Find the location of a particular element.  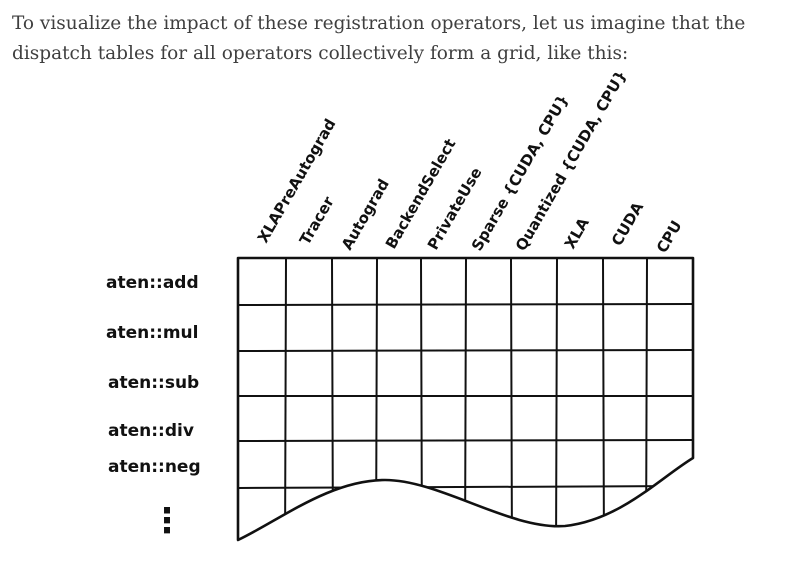

column-label: CUDA is located at coordinates (627, 224).